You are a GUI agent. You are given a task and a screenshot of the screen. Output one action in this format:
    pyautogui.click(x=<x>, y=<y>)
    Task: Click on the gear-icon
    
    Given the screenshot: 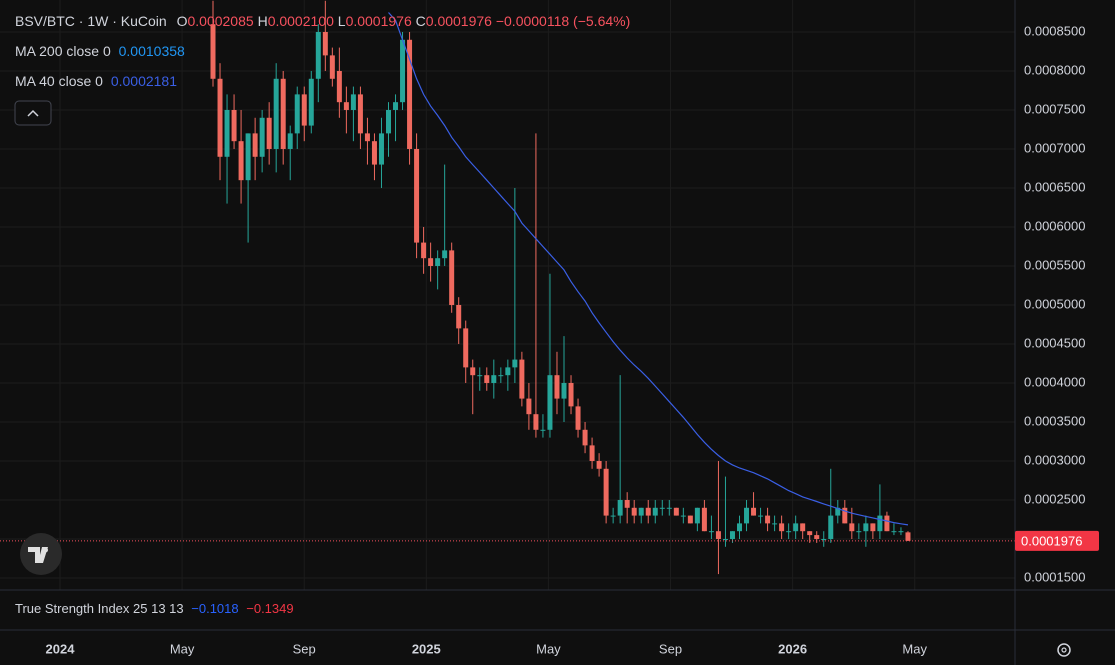 What is the action you would take?
    pyautogui.click(x=1064, y=650)
    